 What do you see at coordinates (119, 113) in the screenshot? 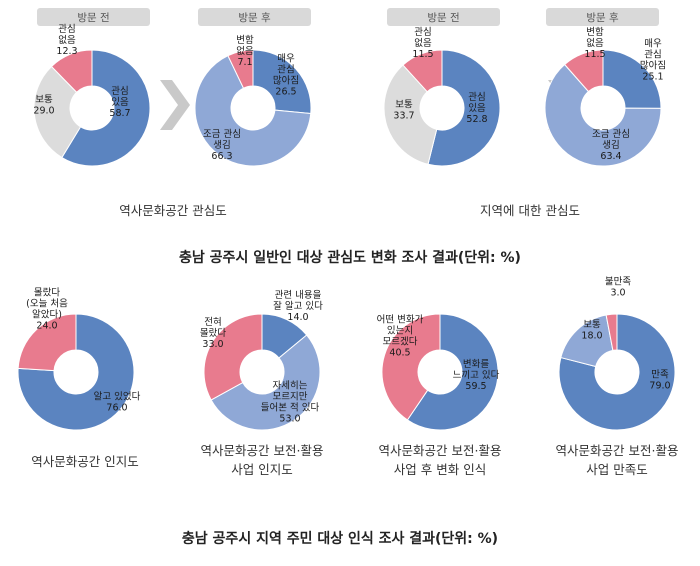
I see `slice-value: 58.7` at bounding box center [119, 113].